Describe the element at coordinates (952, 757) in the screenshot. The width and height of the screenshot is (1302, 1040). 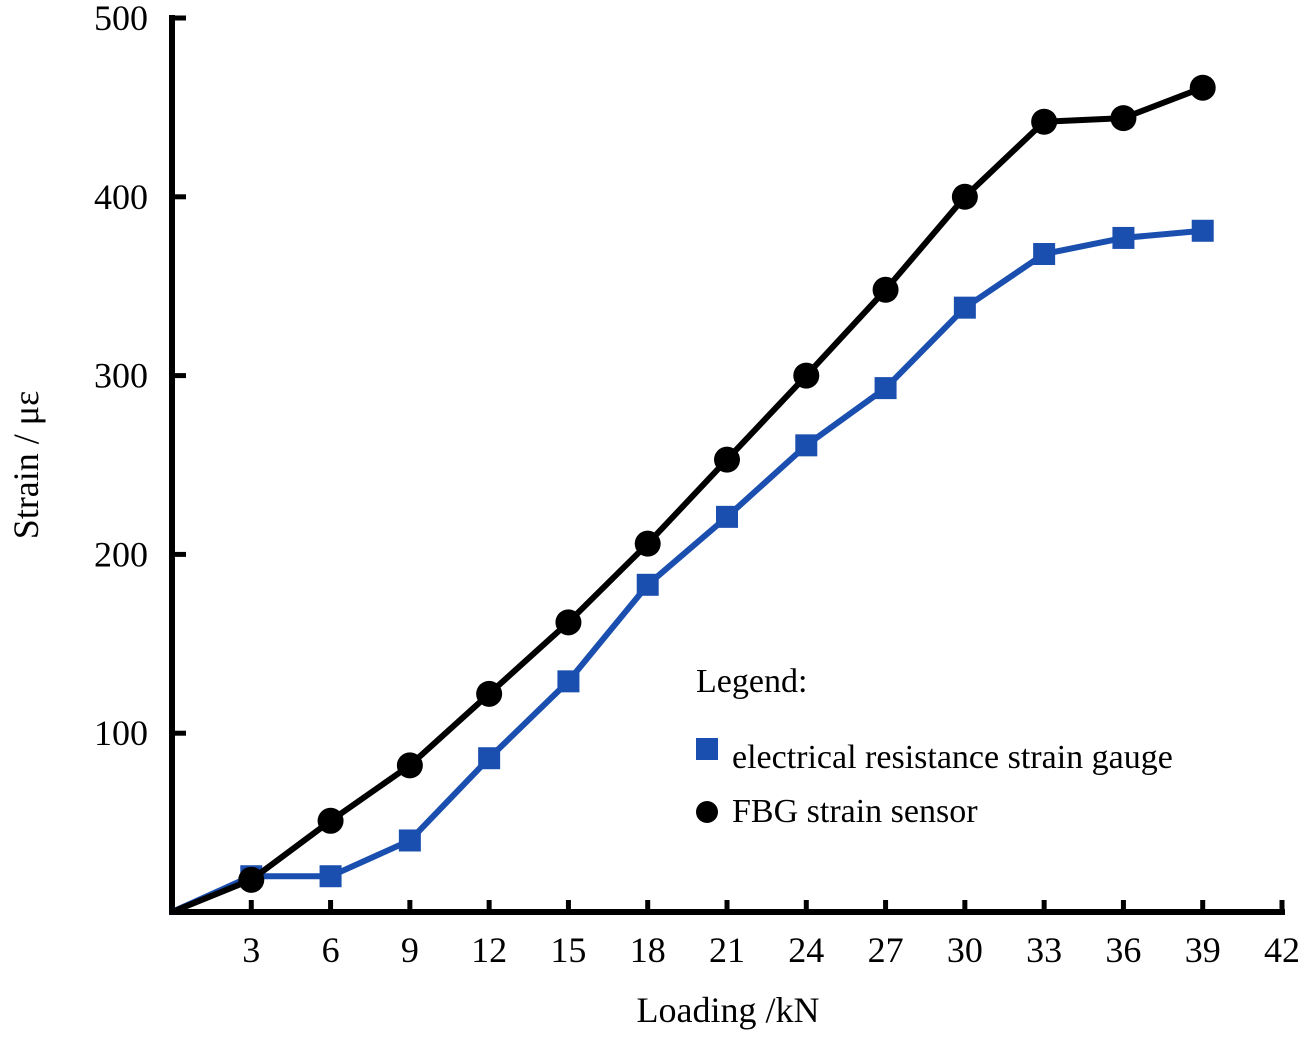
I see `legend-label-strain-gauge: electrical resistance strain gauge` at that location.